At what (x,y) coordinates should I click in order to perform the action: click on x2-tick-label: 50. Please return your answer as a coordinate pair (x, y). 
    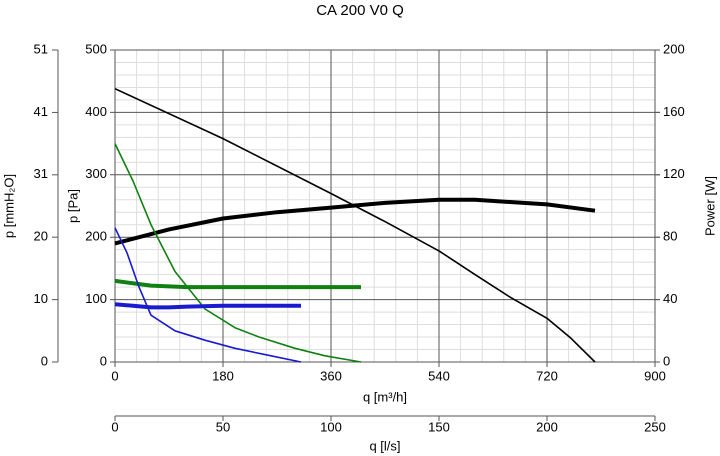
    Looking at the image, I should click on (223, 426).